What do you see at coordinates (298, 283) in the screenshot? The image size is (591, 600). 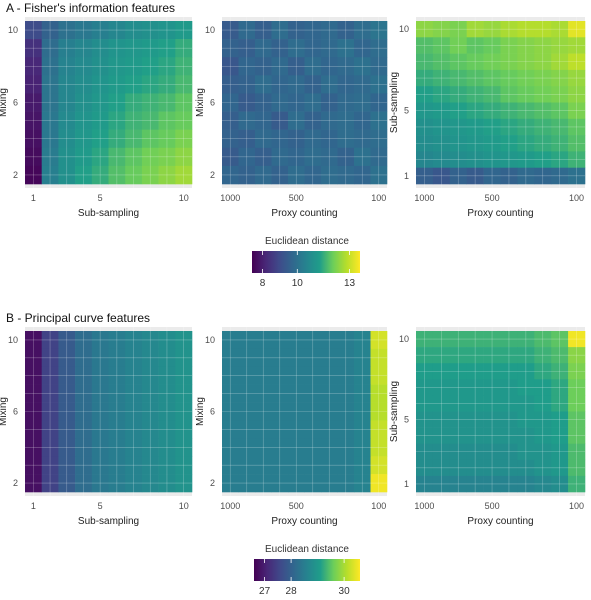 I see `legend-tick-label: 10` at bounding box center [298, 283].